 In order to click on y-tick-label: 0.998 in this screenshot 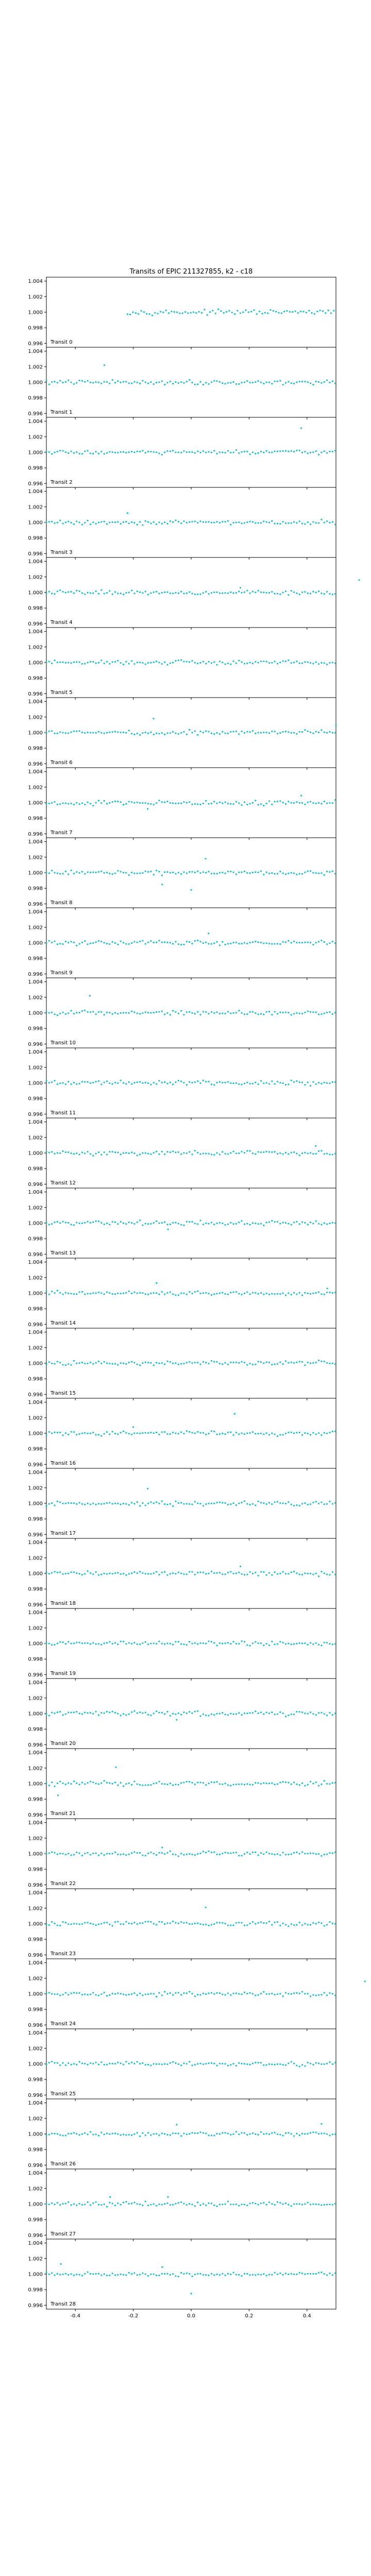, I will do `click(35, 1589)`.